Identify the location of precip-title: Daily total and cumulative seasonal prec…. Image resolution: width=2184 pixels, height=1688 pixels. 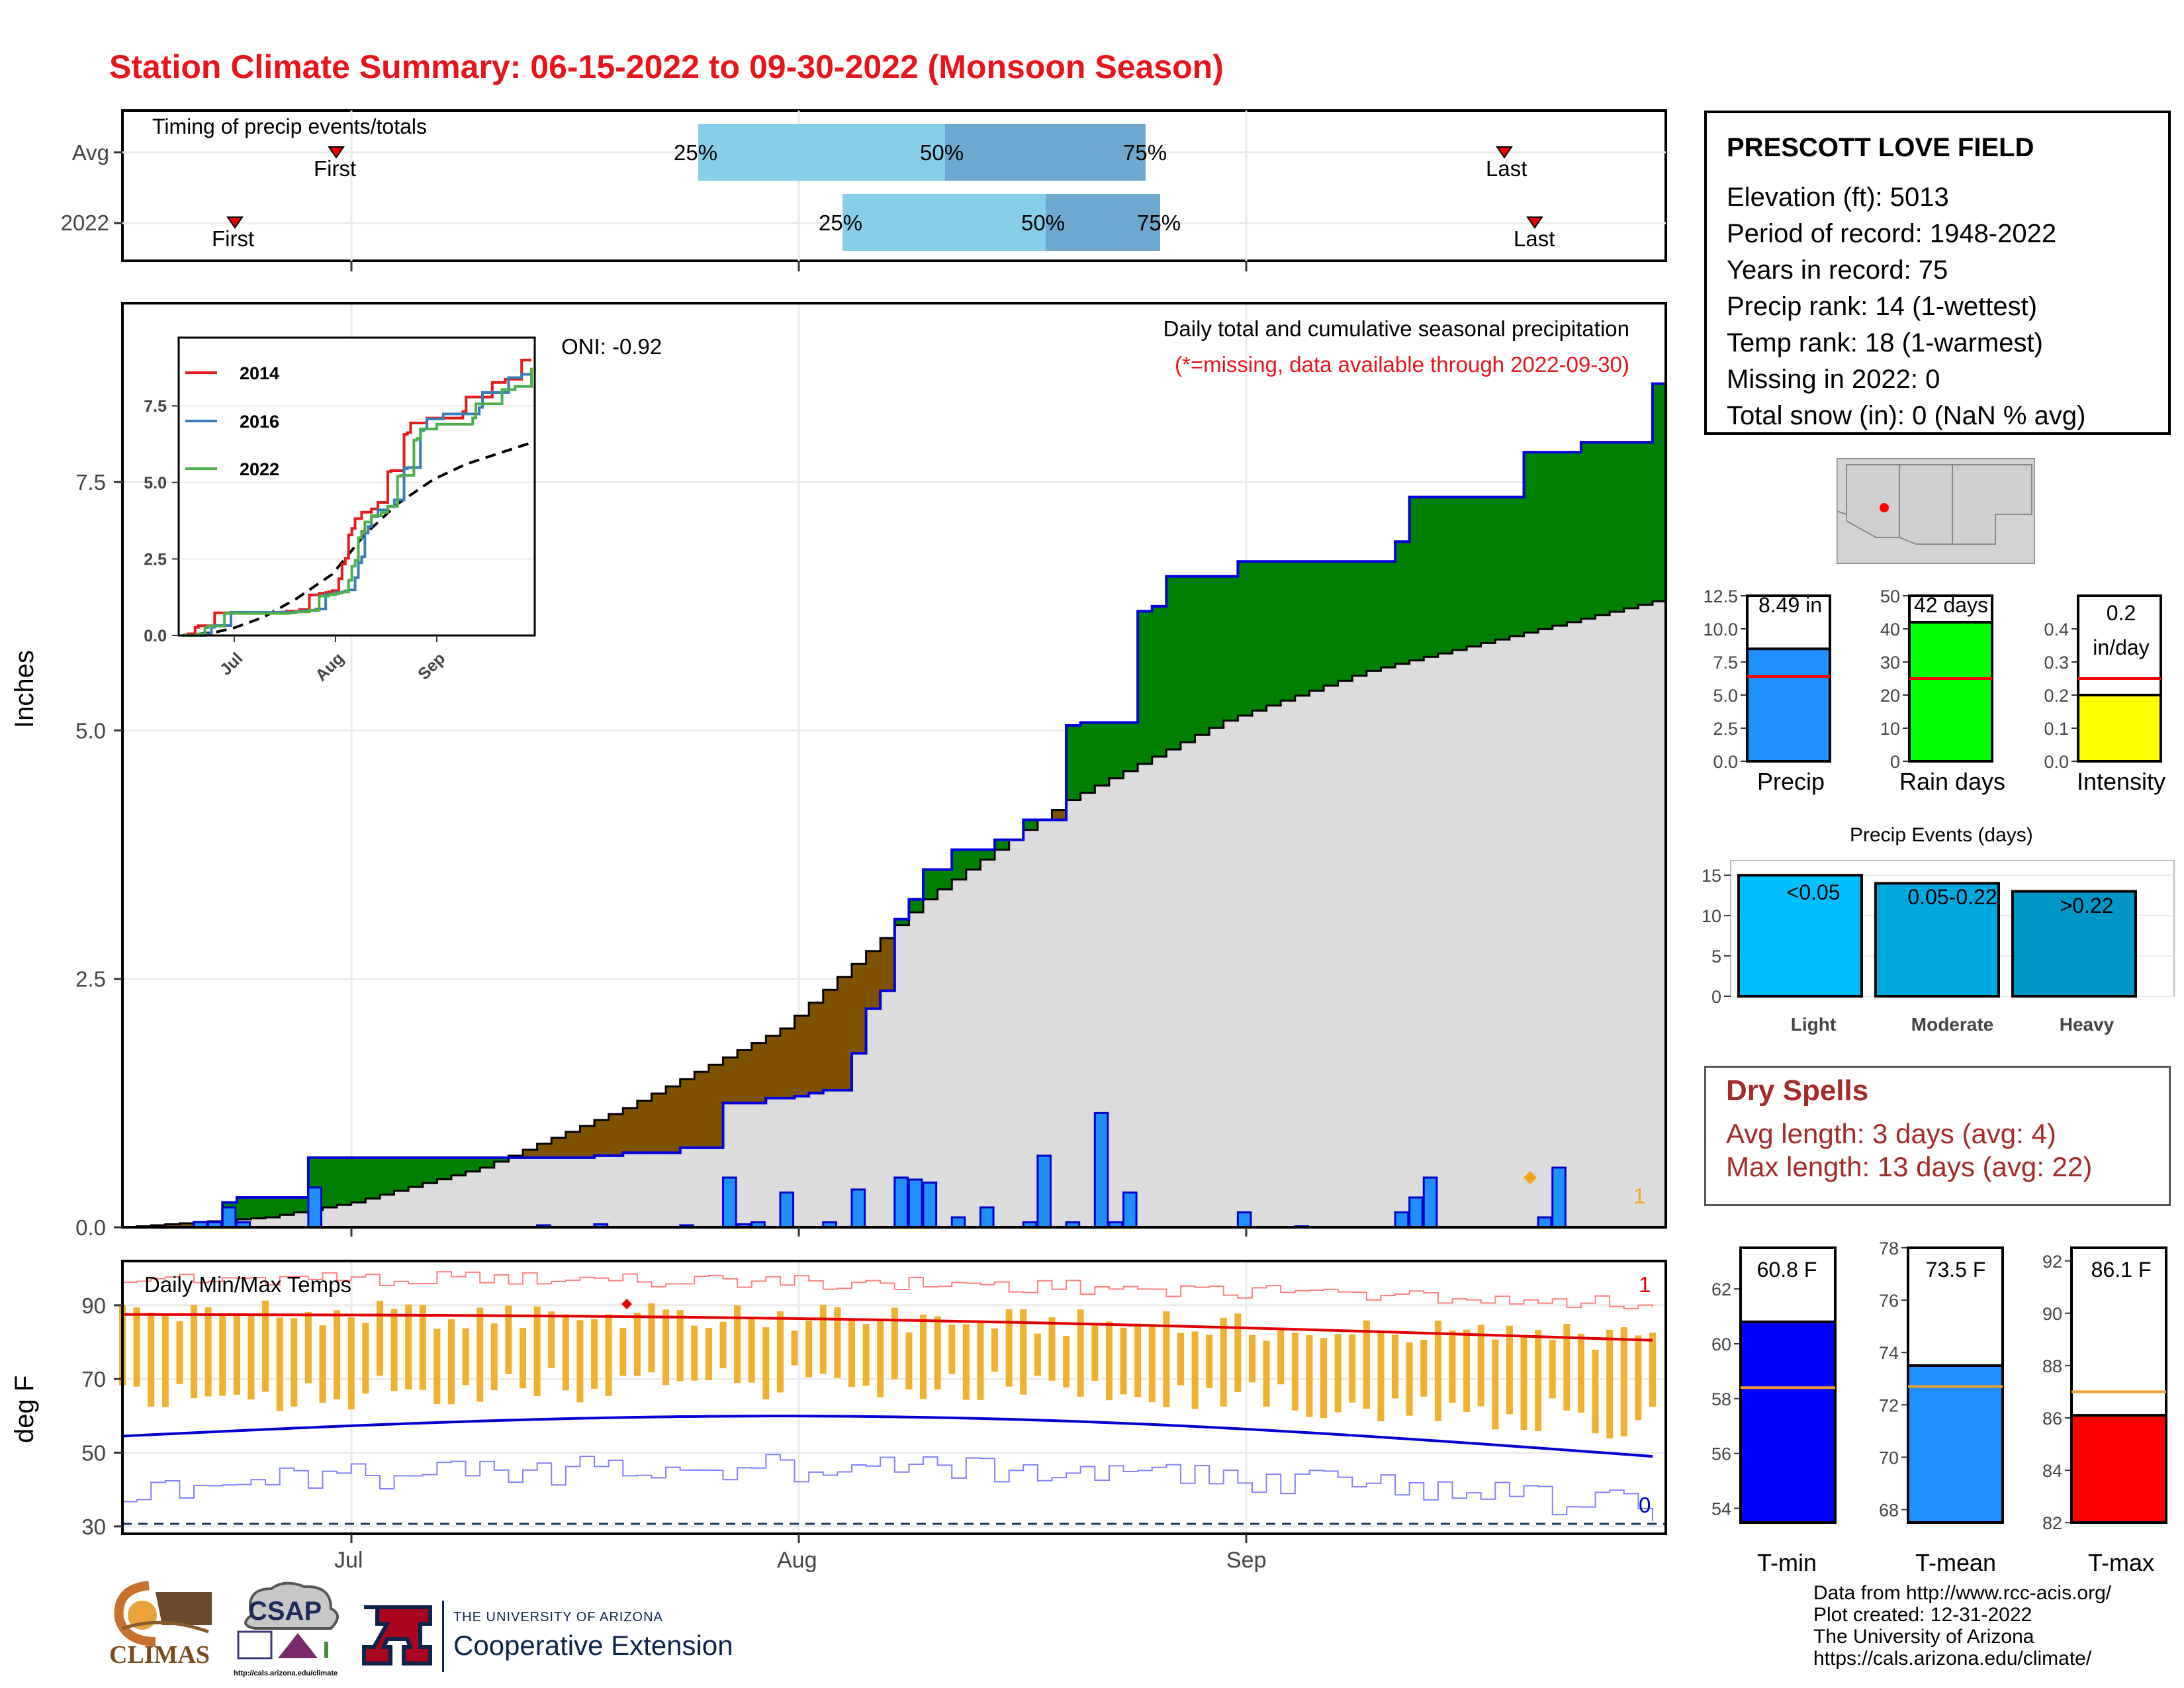
(1396, 328).